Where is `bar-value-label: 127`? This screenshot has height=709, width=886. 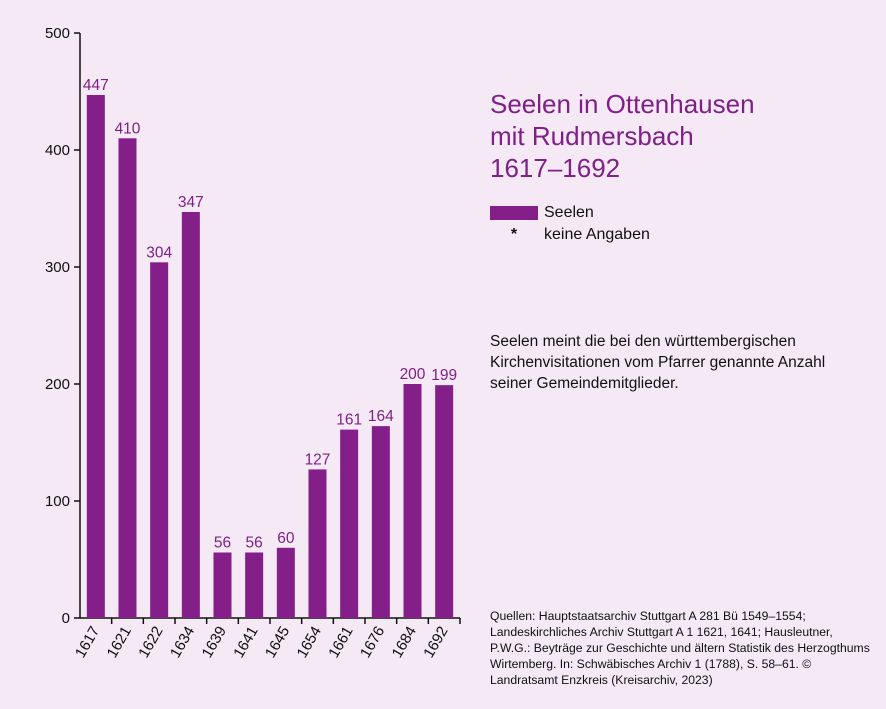
bar-value-label: 127 is located at coordinates (318, 459).